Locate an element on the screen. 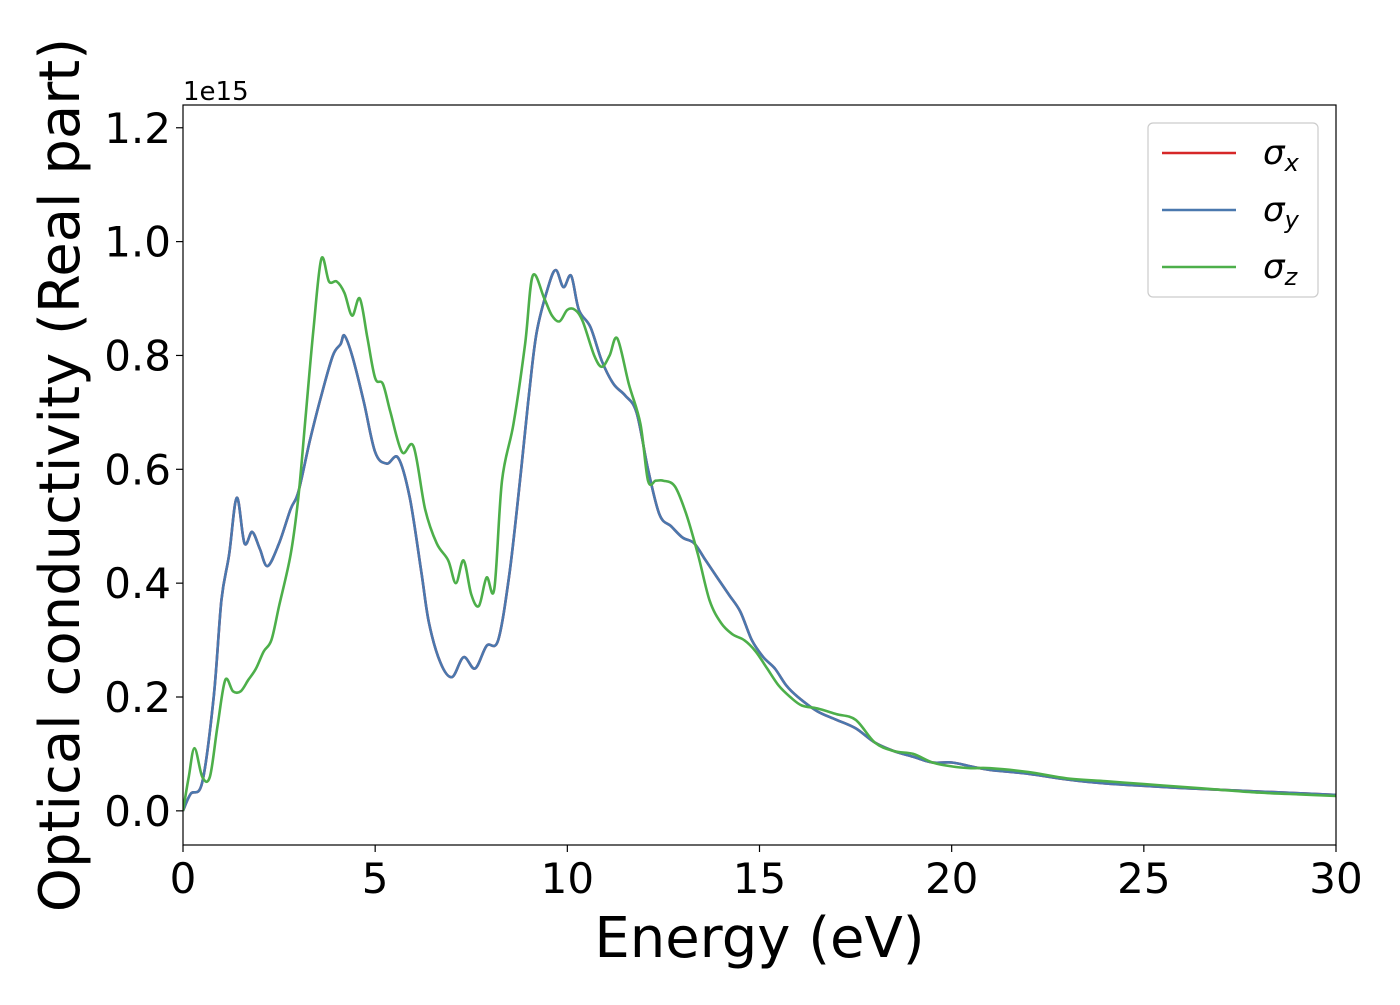 The width and height of the screenshot is (1400, 1005). legend-label: σz is located at coordinates (1281, 269).